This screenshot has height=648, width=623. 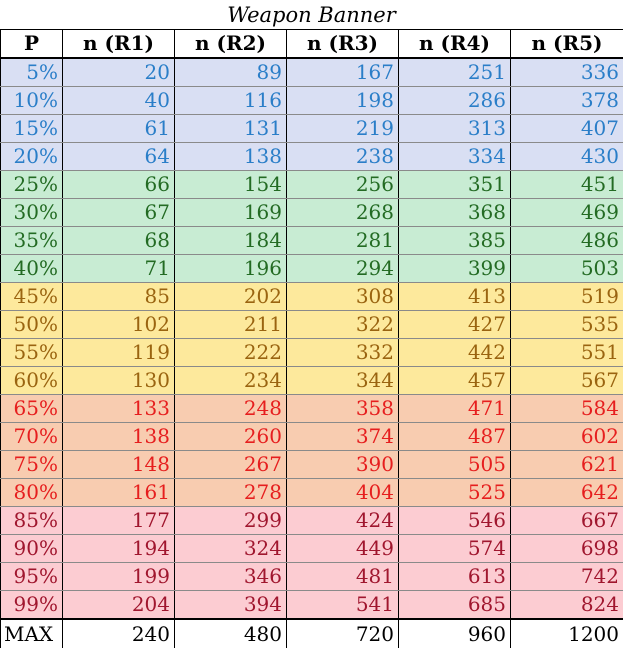 What do you see at coordinates (119, 213) in the screenshot?
I see `value-cell-r1: 67` at bounding box center [119, 213].